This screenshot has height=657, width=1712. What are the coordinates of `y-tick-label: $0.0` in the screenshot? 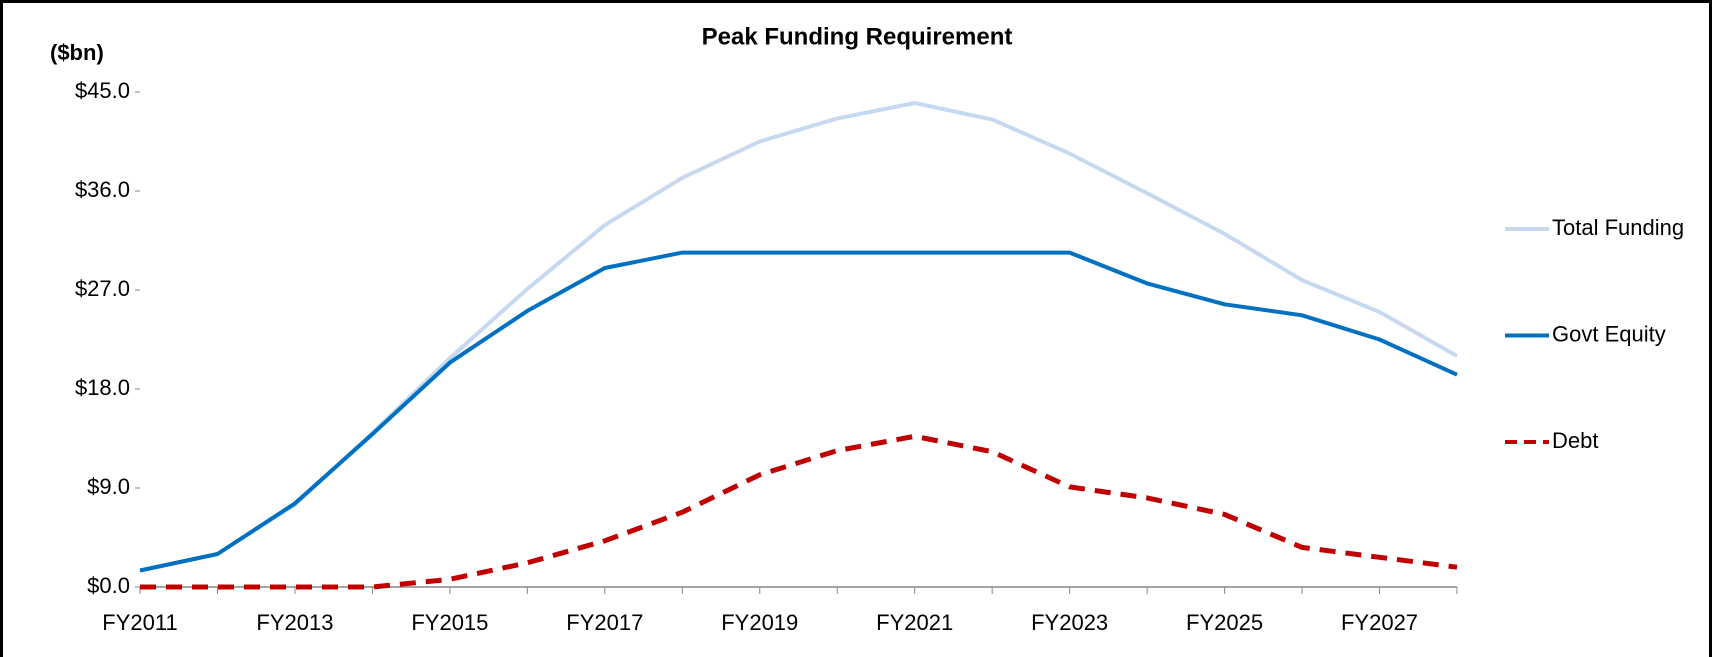 It's located at (108, 585).